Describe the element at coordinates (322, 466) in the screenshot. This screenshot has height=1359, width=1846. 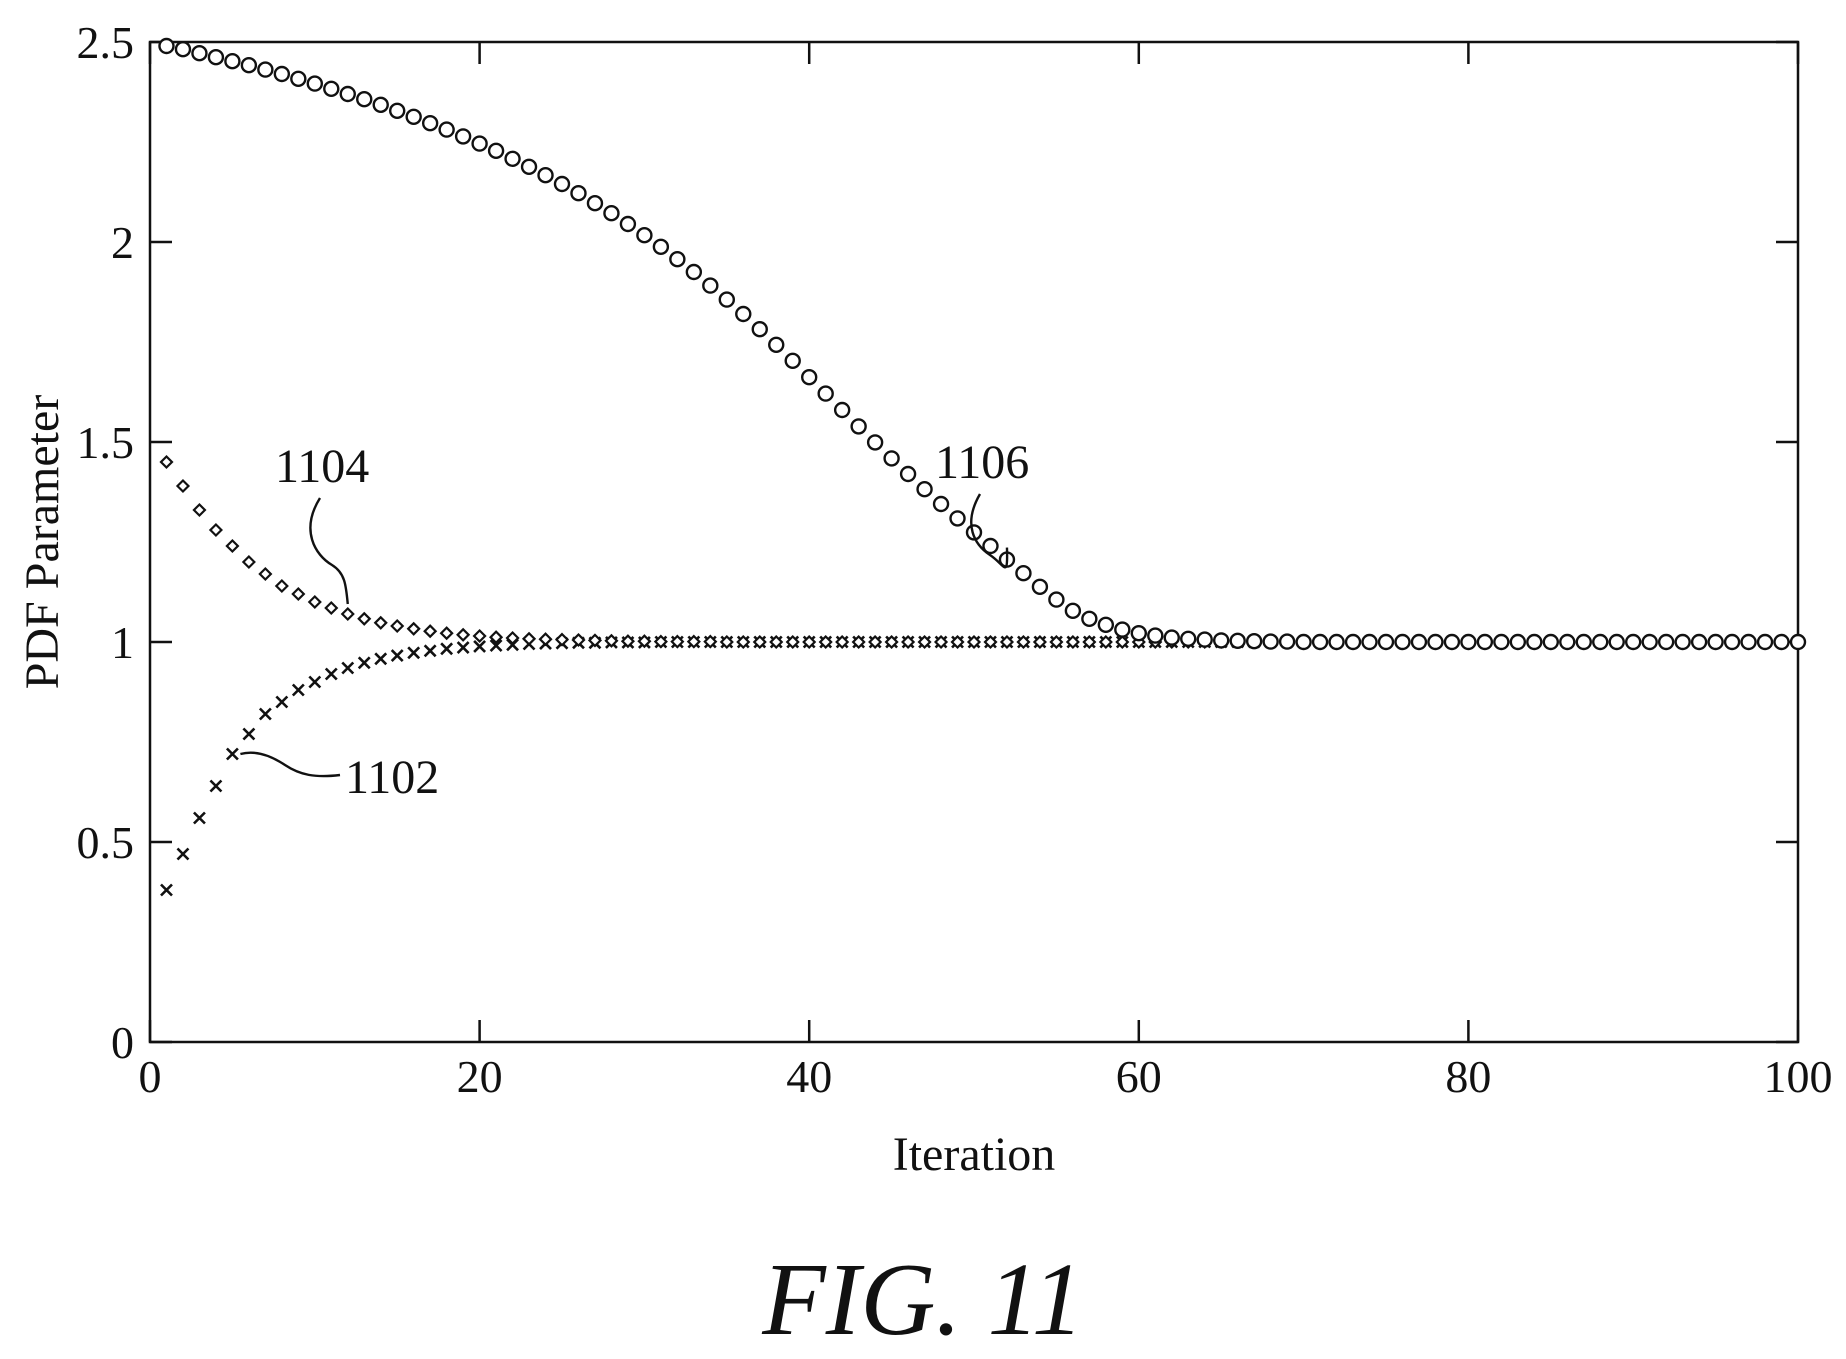
I see `callout-label-1104: 1104` at that location.